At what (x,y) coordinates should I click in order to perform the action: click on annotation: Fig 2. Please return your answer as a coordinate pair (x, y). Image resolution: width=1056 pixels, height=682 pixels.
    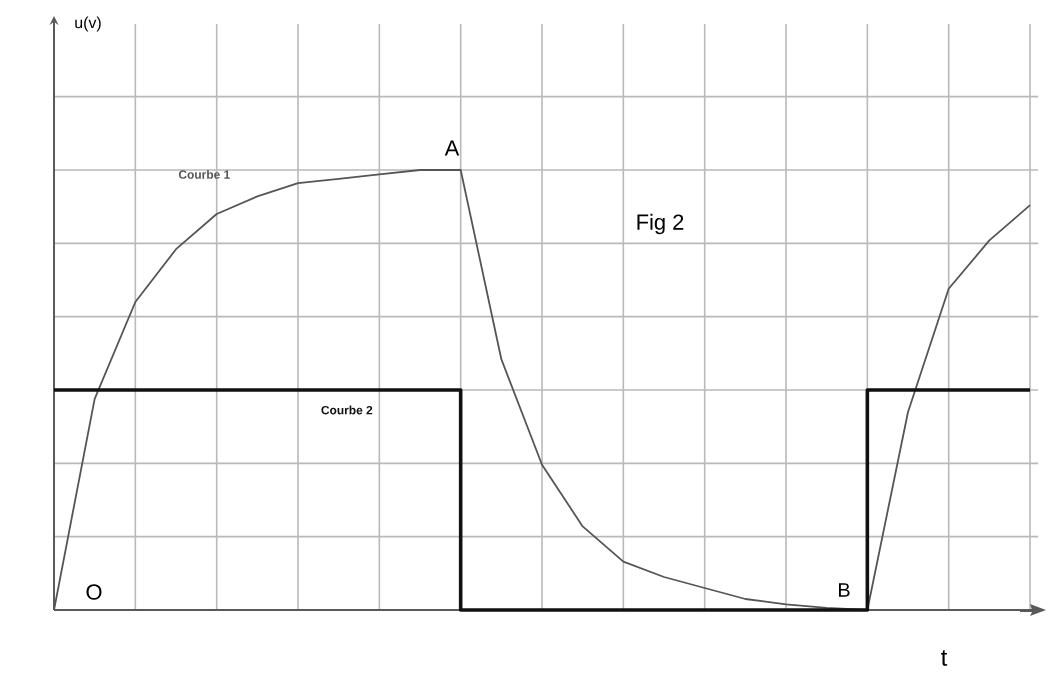
    Looking at the image, I should click on (660, 224).